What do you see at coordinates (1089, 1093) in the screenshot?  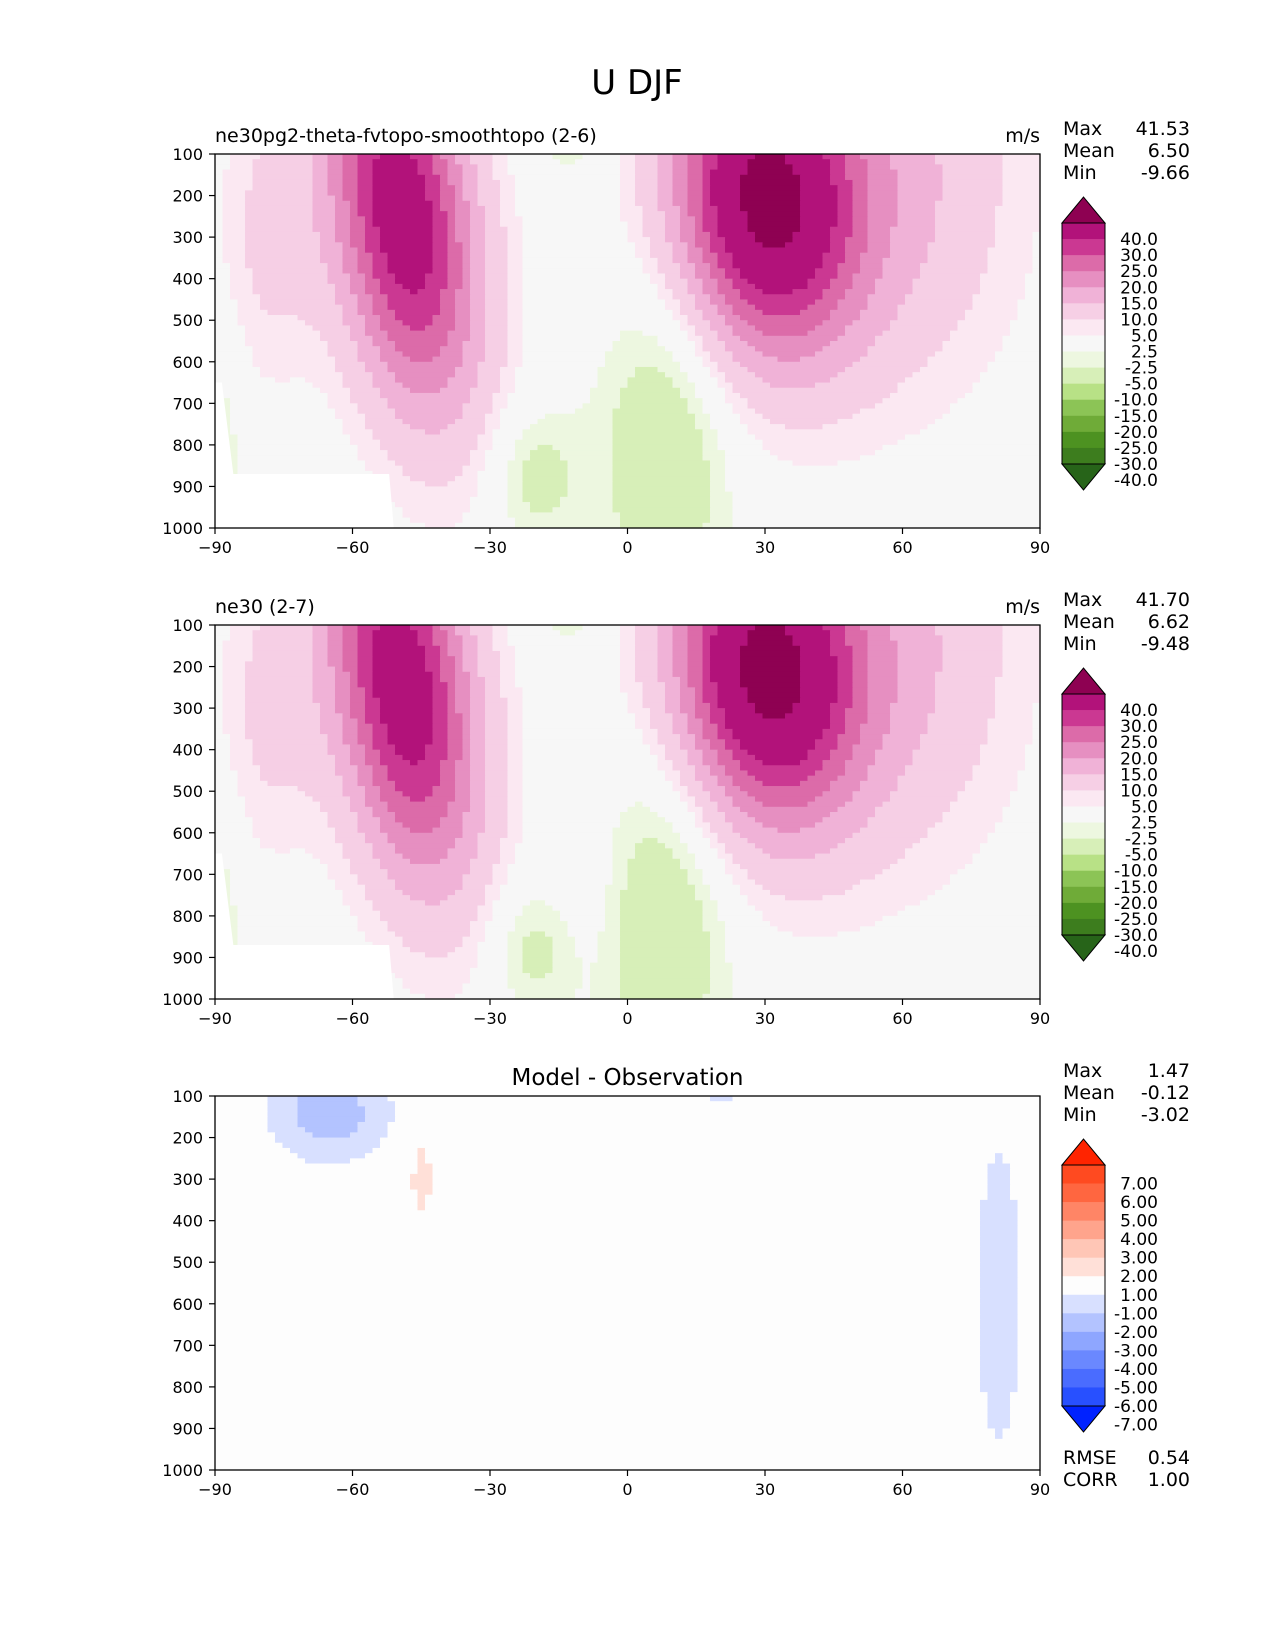 I see `stat-label: Mean` at bounding box center [1089, 1093].